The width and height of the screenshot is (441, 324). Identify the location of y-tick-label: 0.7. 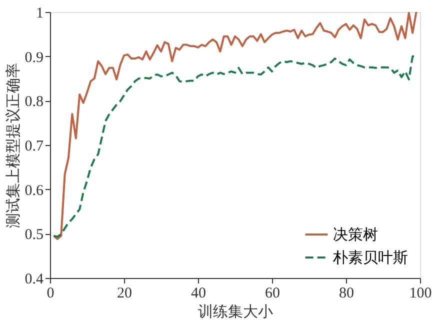
(34, 146).